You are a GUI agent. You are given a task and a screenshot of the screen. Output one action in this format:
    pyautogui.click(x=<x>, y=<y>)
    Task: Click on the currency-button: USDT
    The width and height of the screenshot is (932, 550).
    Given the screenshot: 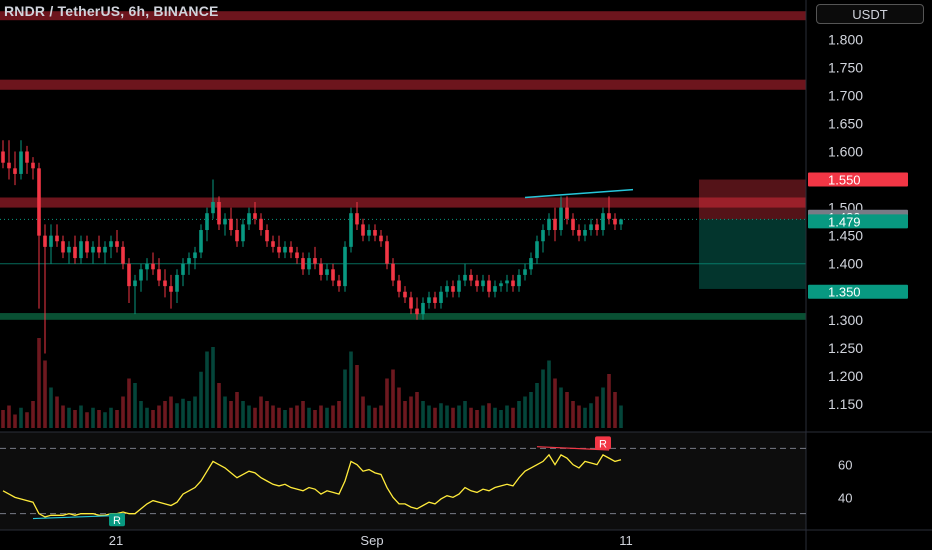 What is the action you would take?
    pyautogui.click(x=870, y=14)
    